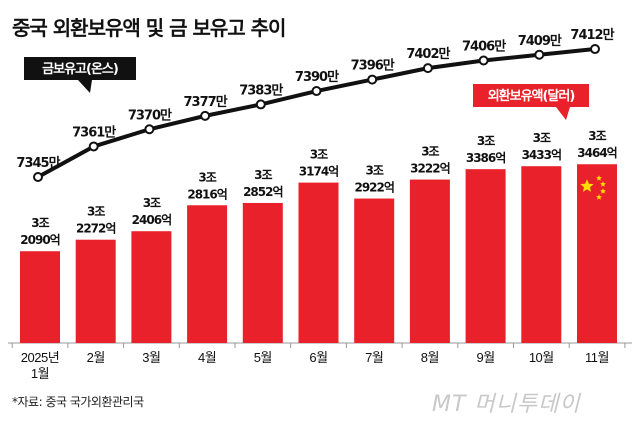 The height and width of the screenshot is (427, 640). Describe the element at coordinates (151, 220) in the screenshot. I see `bar-value-label: 2406억` at that location.